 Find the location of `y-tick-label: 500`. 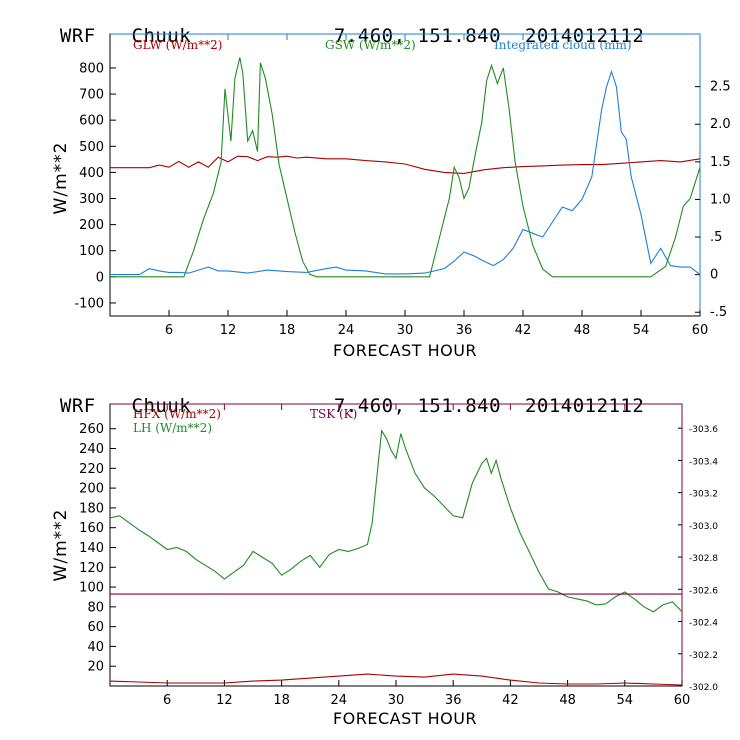

y-tick-label: 500 is located at coordinates (91, 147).